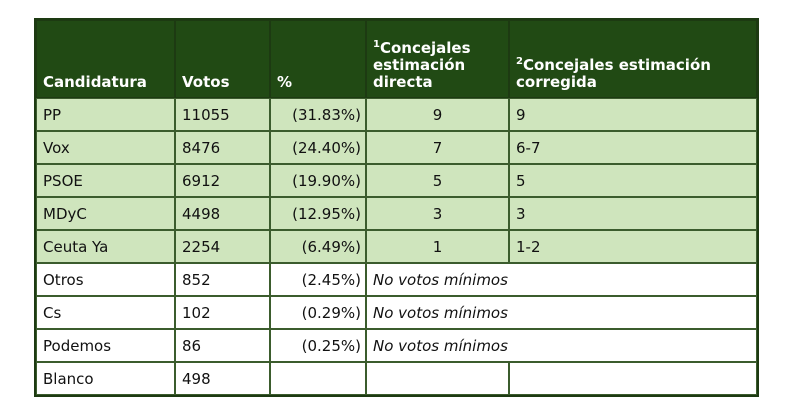 The width and height of the screenshot is (800, 418). Describe the element at coordinates (105, 246) in the screenshot. I see `cell-candidatura: Ceuta Ya` at that location.